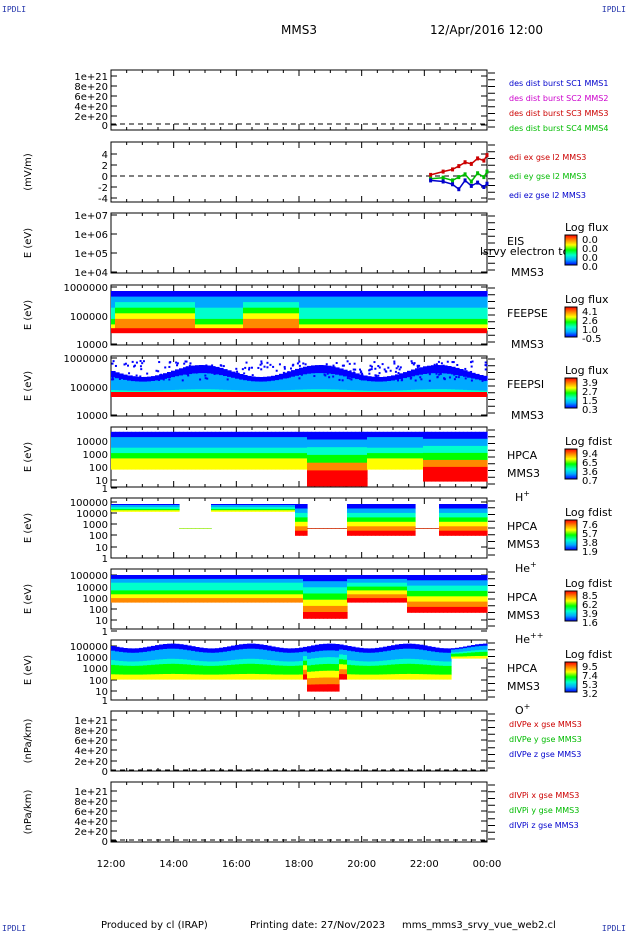  What do you see at coordinates (529, 638) in the screenshot?
I see `species-label: He++` at bounding box center [529, 638].